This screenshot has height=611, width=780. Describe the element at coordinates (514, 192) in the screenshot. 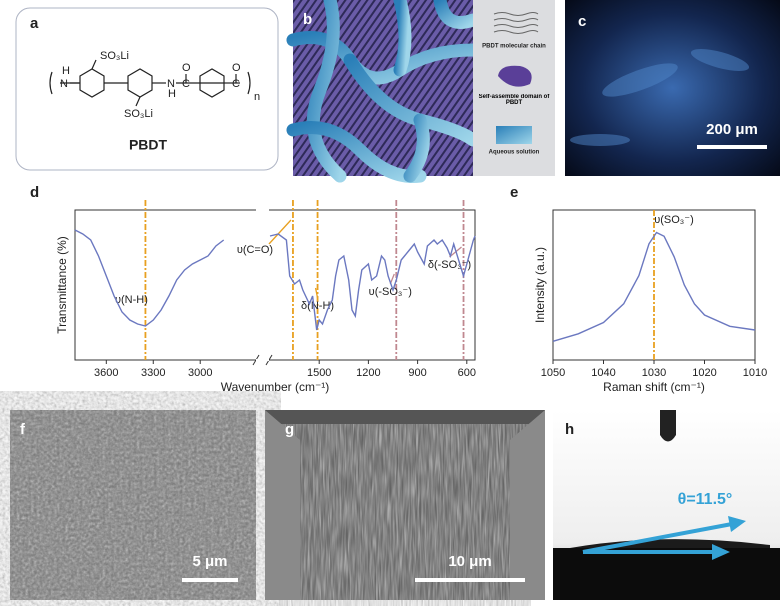

I see `panel-label: e` at that location.